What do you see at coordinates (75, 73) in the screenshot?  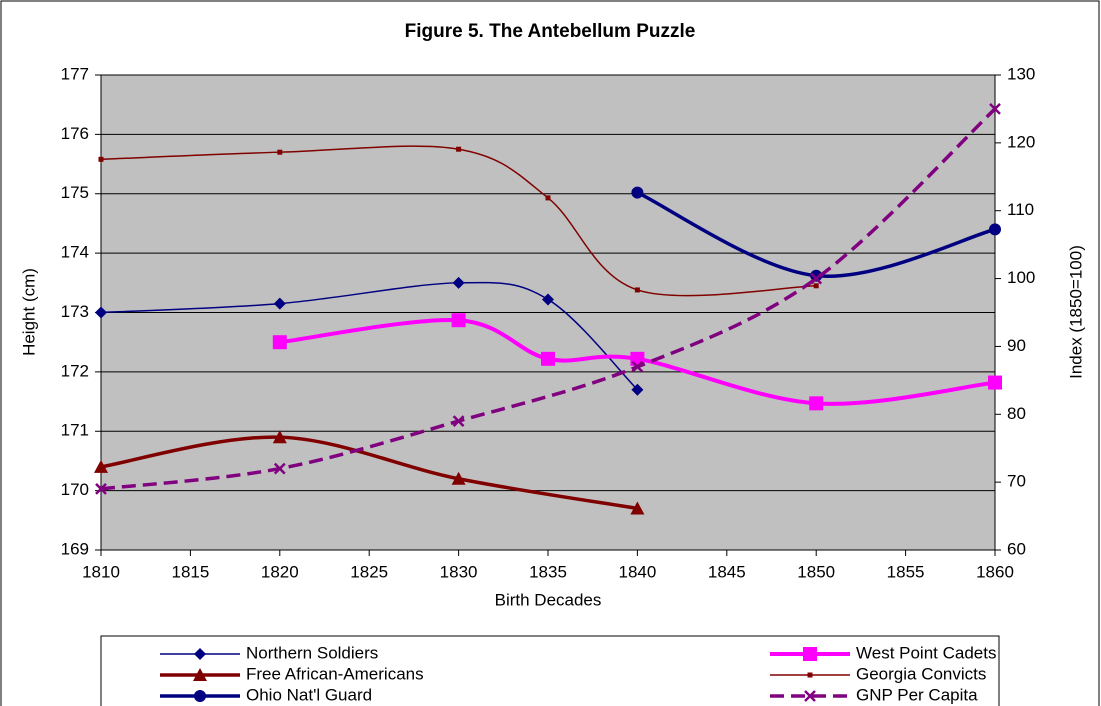 I see `y-tick-label: 177` at bounding box center [75, 73].